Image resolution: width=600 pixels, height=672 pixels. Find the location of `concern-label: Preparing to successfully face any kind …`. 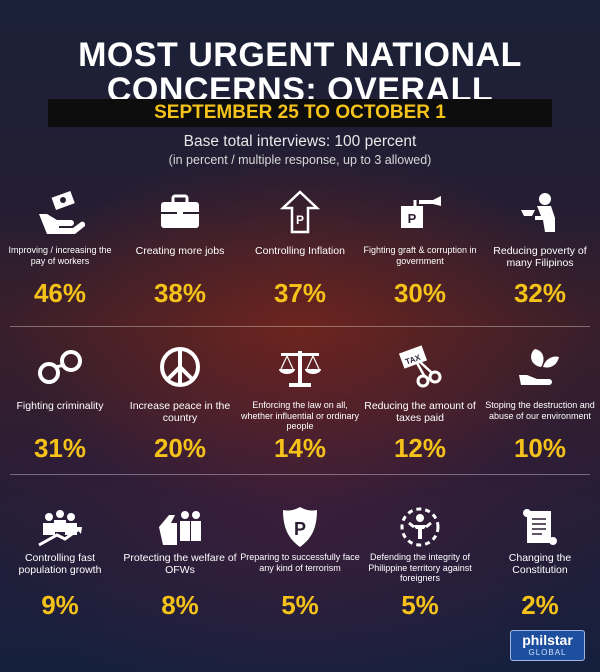

concern-label: Preparing to successfully face any kind … is located at coordinates (300, 562).